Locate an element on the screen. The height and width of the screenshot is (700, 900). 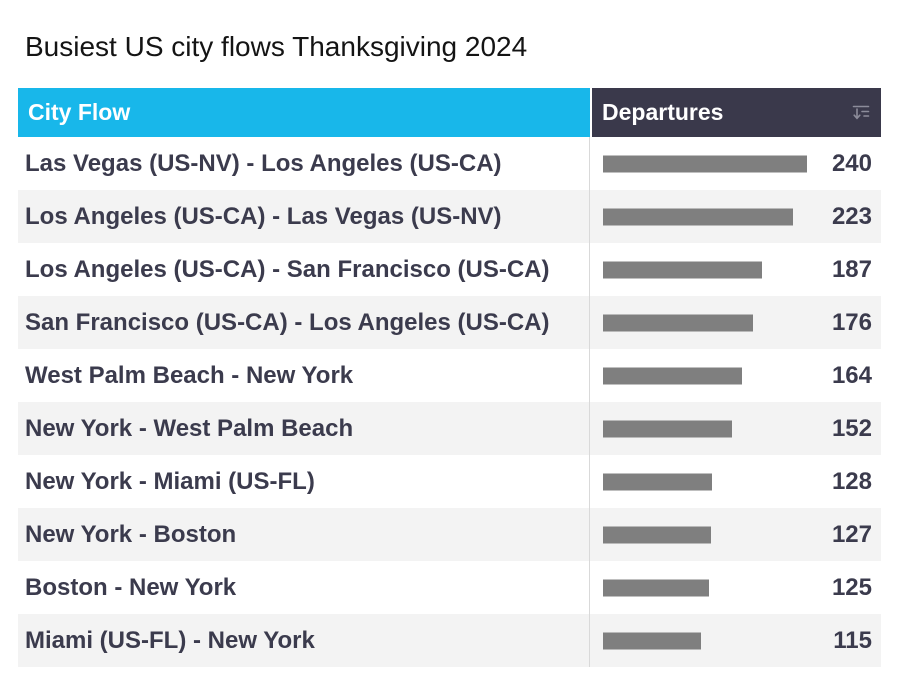
departures-cell: 152 is located at coordinates (735, 428).